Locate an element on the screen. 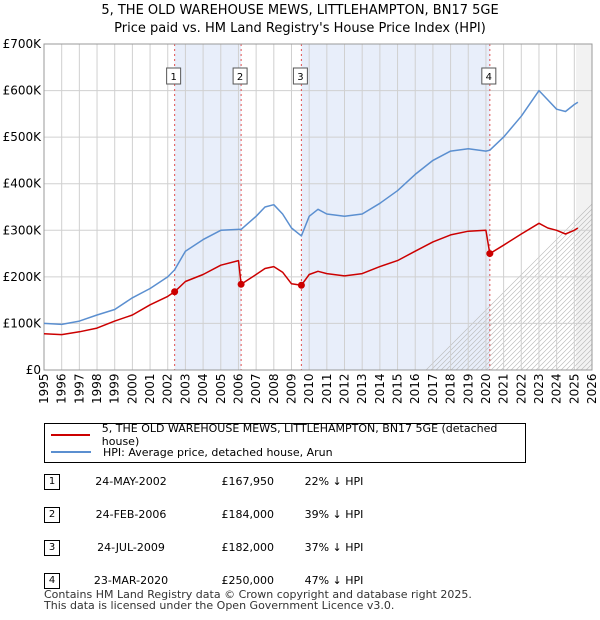  legend-item-hpi: HPI: Average price, detached house, Arun is located at coordinates (192, 452).